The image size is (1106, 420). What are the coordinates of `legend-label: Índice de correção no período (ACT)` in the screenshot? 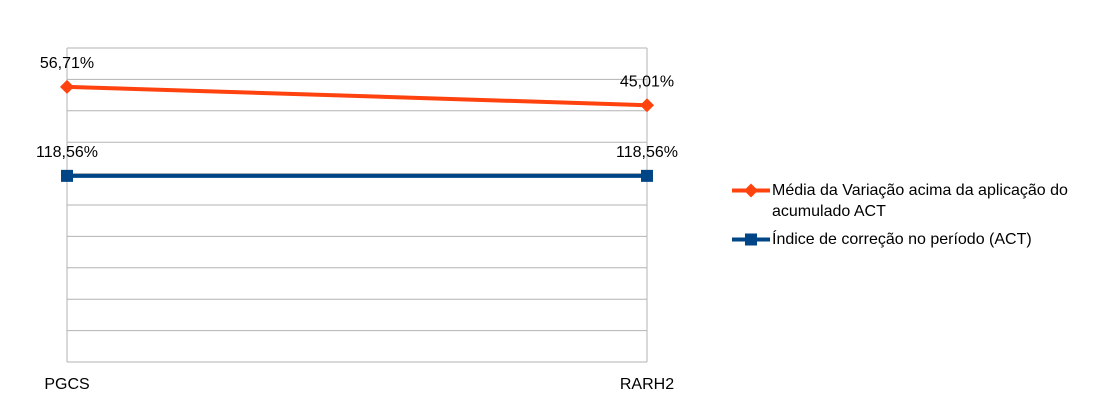 It's located at (902, 239).